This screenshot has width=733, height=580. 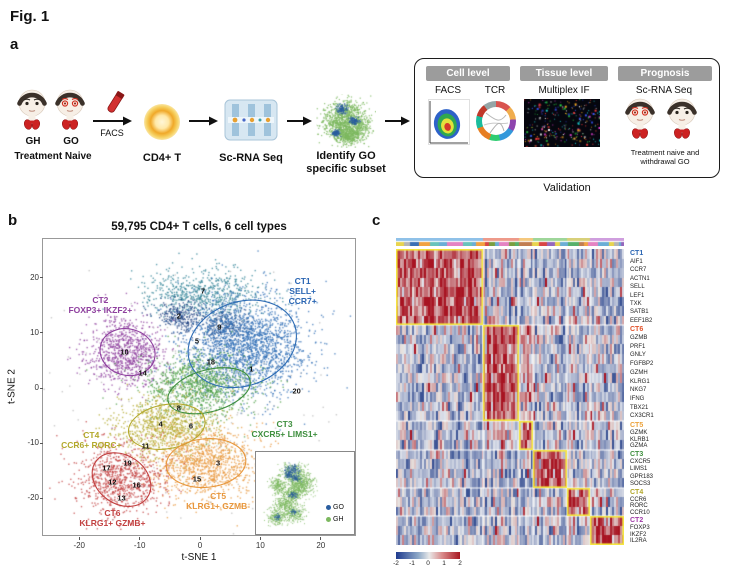 I want to click on gene-label-socs3: SOCS3, so click(x=640, y=483).